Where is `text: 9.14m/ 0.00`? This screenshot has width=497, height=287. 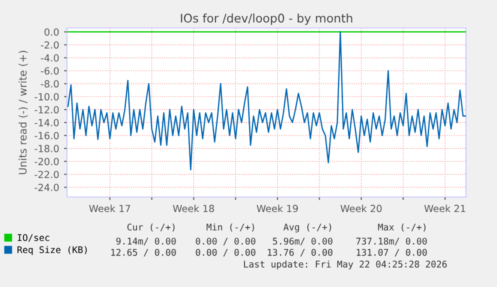 text: 9.14m/ 0.00 is located at coordinates (146, 242).